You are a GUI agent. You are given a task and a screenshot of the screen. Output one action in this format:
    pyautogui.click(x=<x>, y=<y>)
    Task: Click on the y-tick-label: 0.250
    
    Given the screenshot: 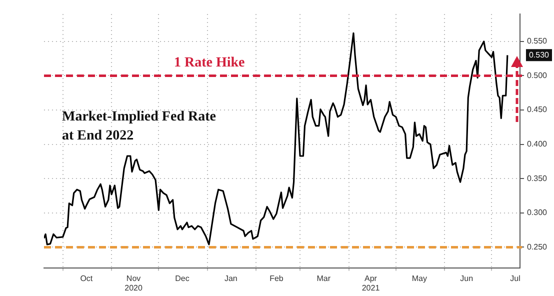 What is the action you would take?
    pyautogui.click(x=537, y=247)
    